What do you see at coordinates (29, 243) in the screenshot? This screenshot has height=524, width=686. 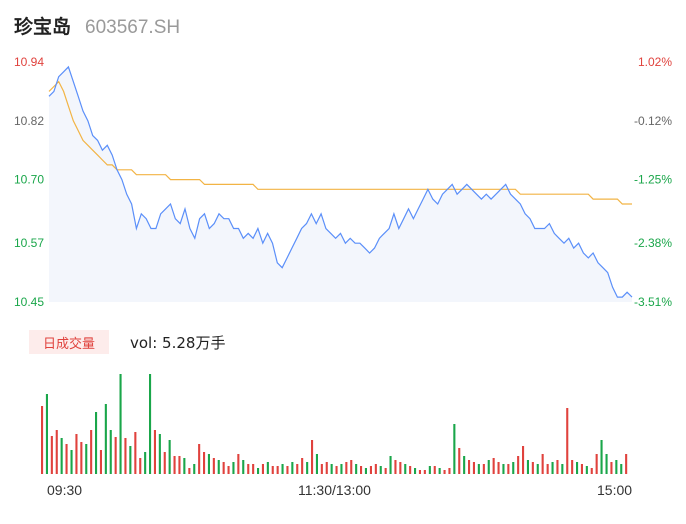 I see `price-tick-label: 10.57` at bounding box center [29, 243].